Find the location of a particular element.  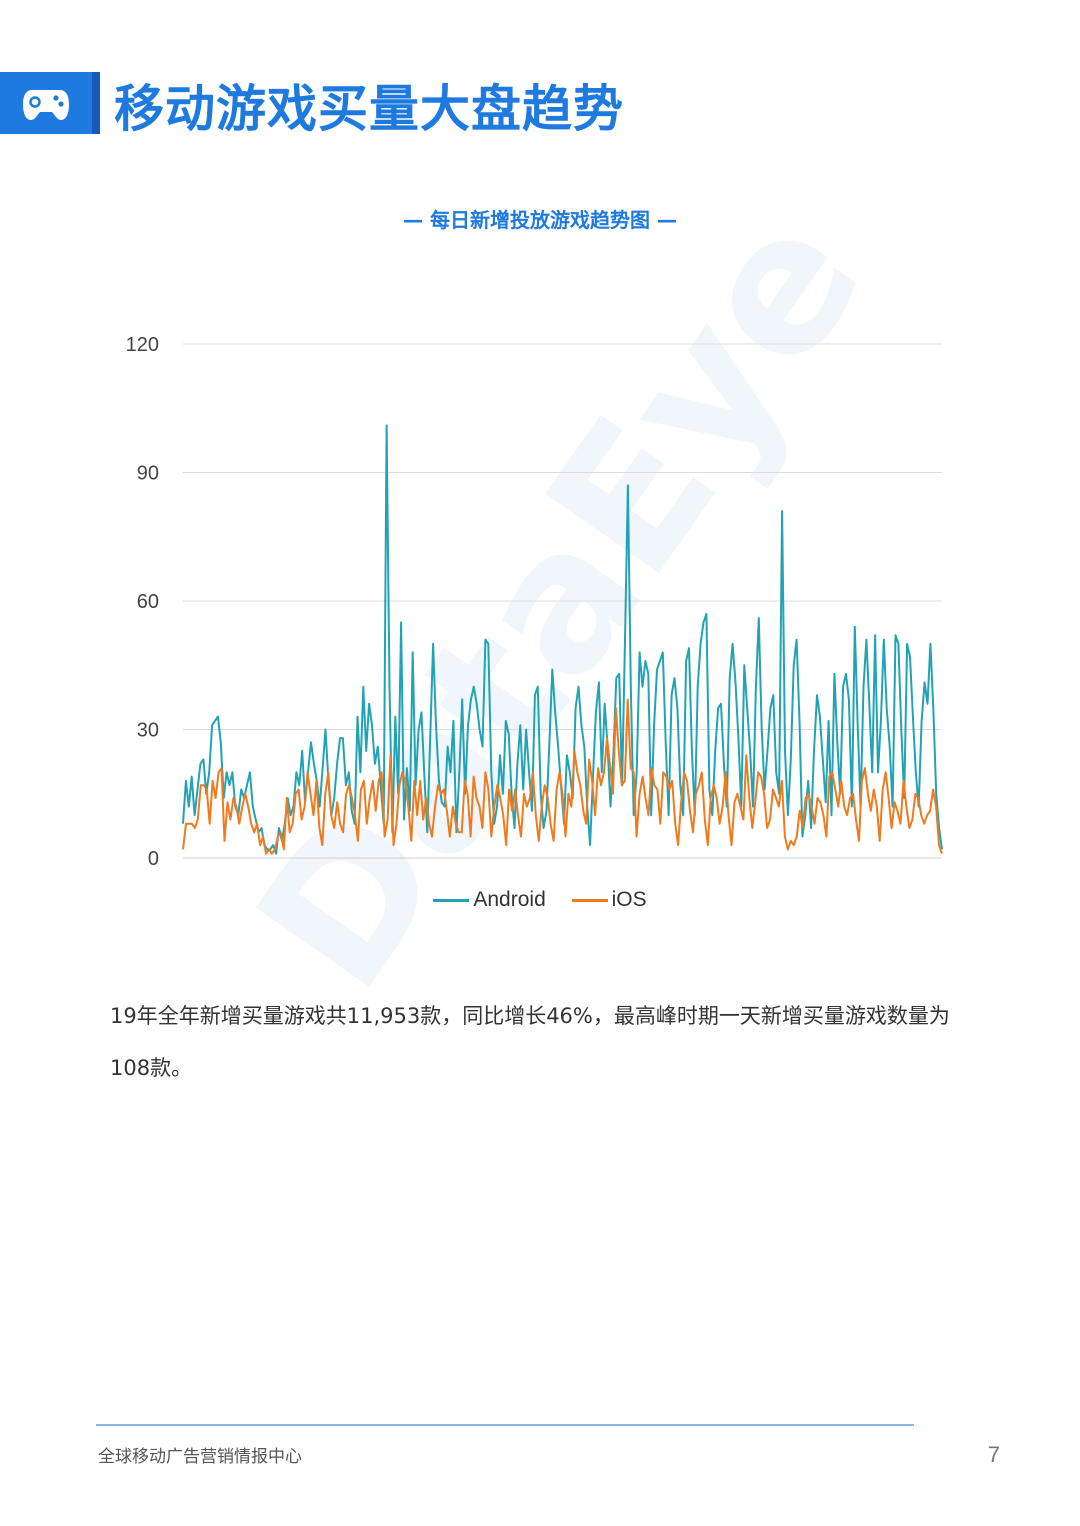

header-accent-block is located at coordinates (50, 103).